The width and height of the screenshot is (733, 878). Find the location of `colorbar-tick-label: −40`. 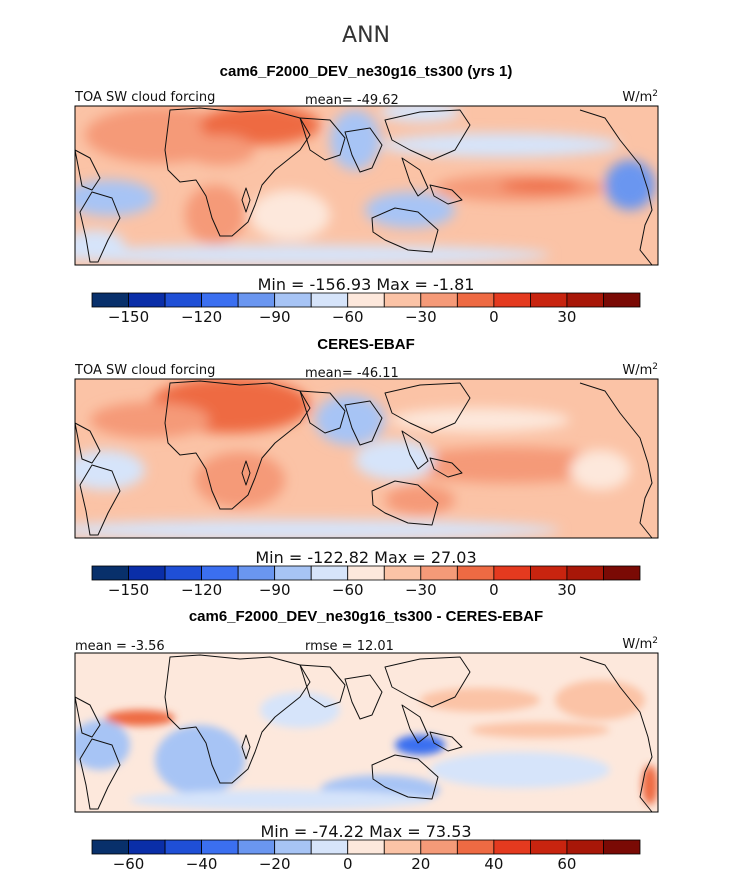

colorbar-tick-label: −40 is located at coordinates (202, 864).